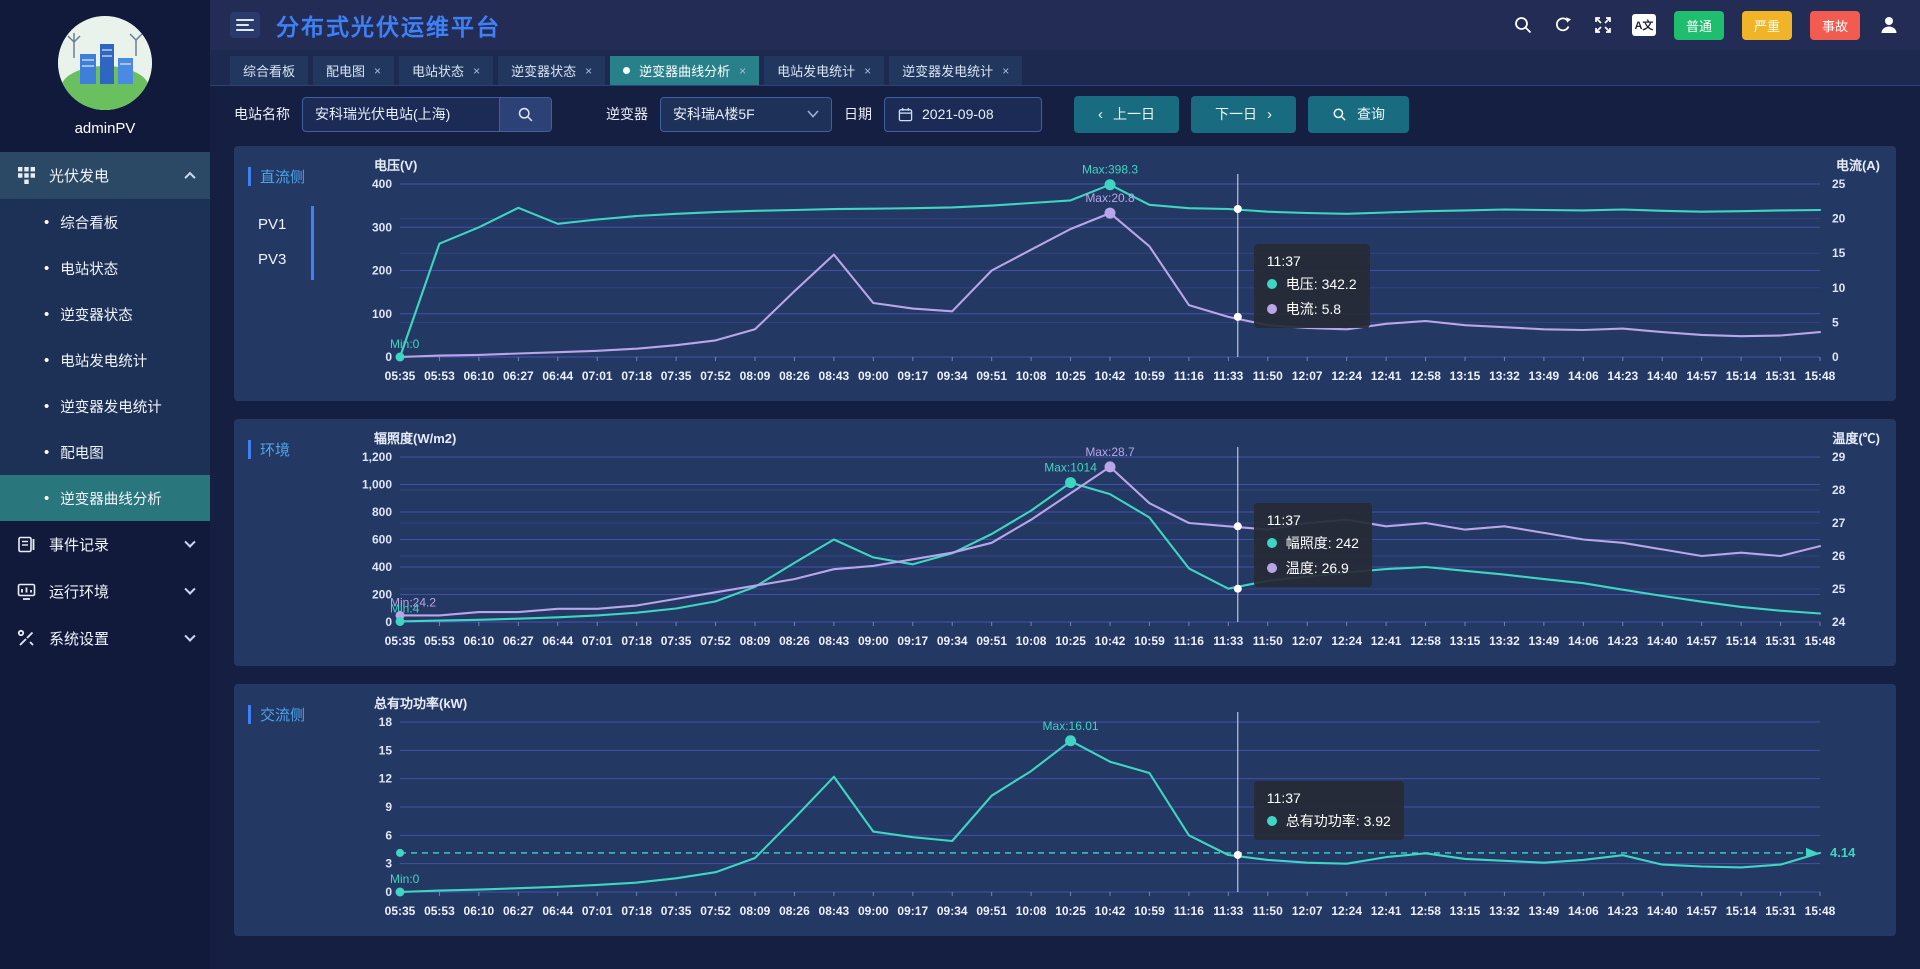 Image resolution: width=1920 pixels, height=969 pixels. What do you see at coordinates (415, 438) in the screenshot?
I see `svg-text: 辐照度(W/m2)` at bounding box center [415, 438].